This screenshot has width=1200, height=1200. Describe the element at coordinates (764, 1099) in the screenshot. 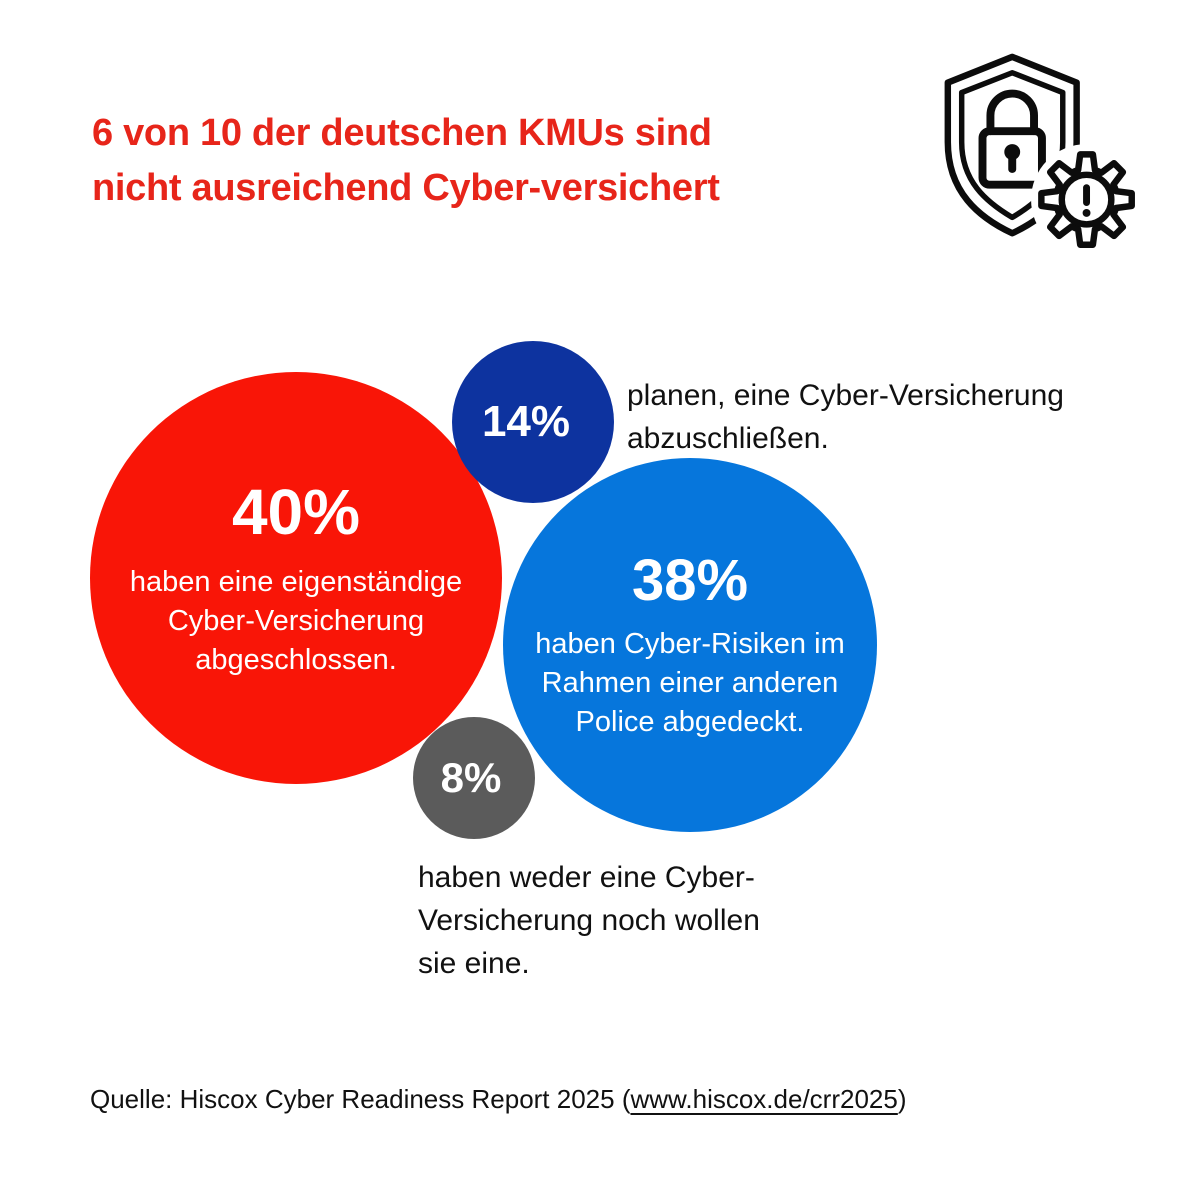

I see `source-link: www.hiscox.de/crr2025` at that location.